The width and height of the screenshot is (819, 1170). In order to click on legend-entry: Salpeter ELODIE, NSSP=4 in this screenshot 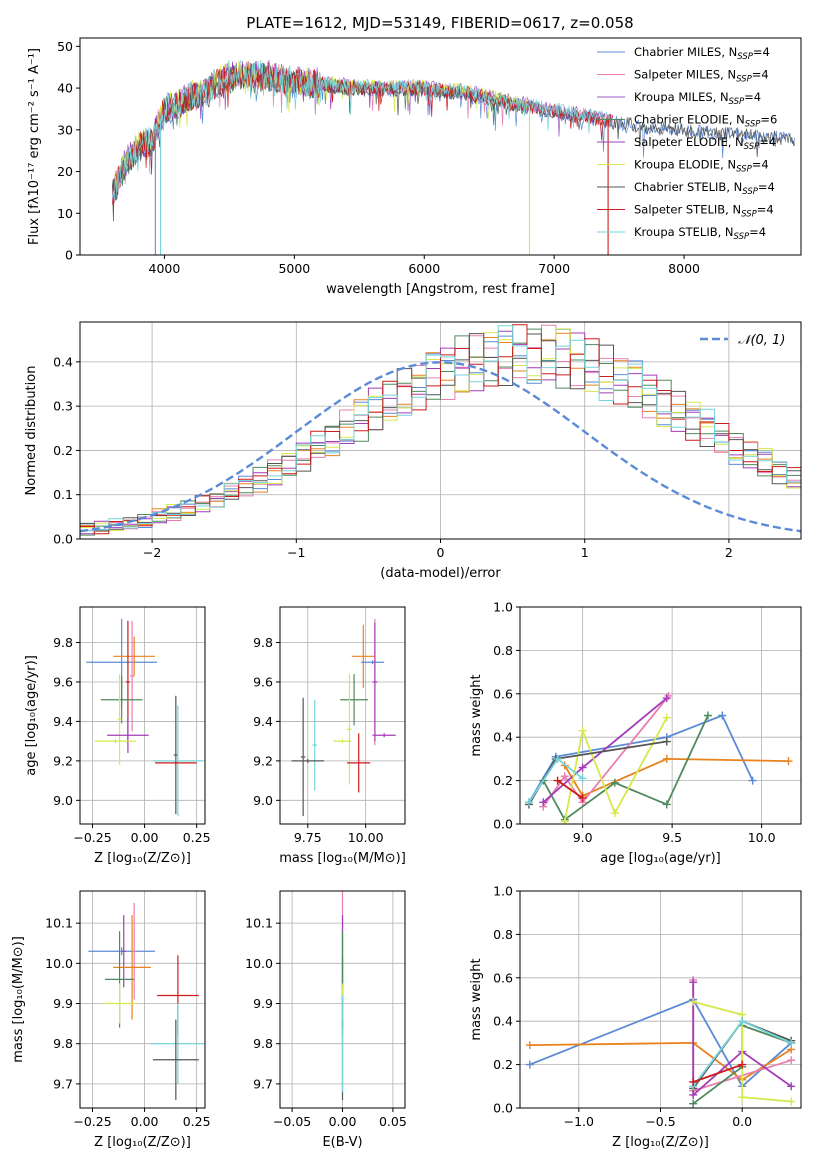, I will do `click(705, 143)`.